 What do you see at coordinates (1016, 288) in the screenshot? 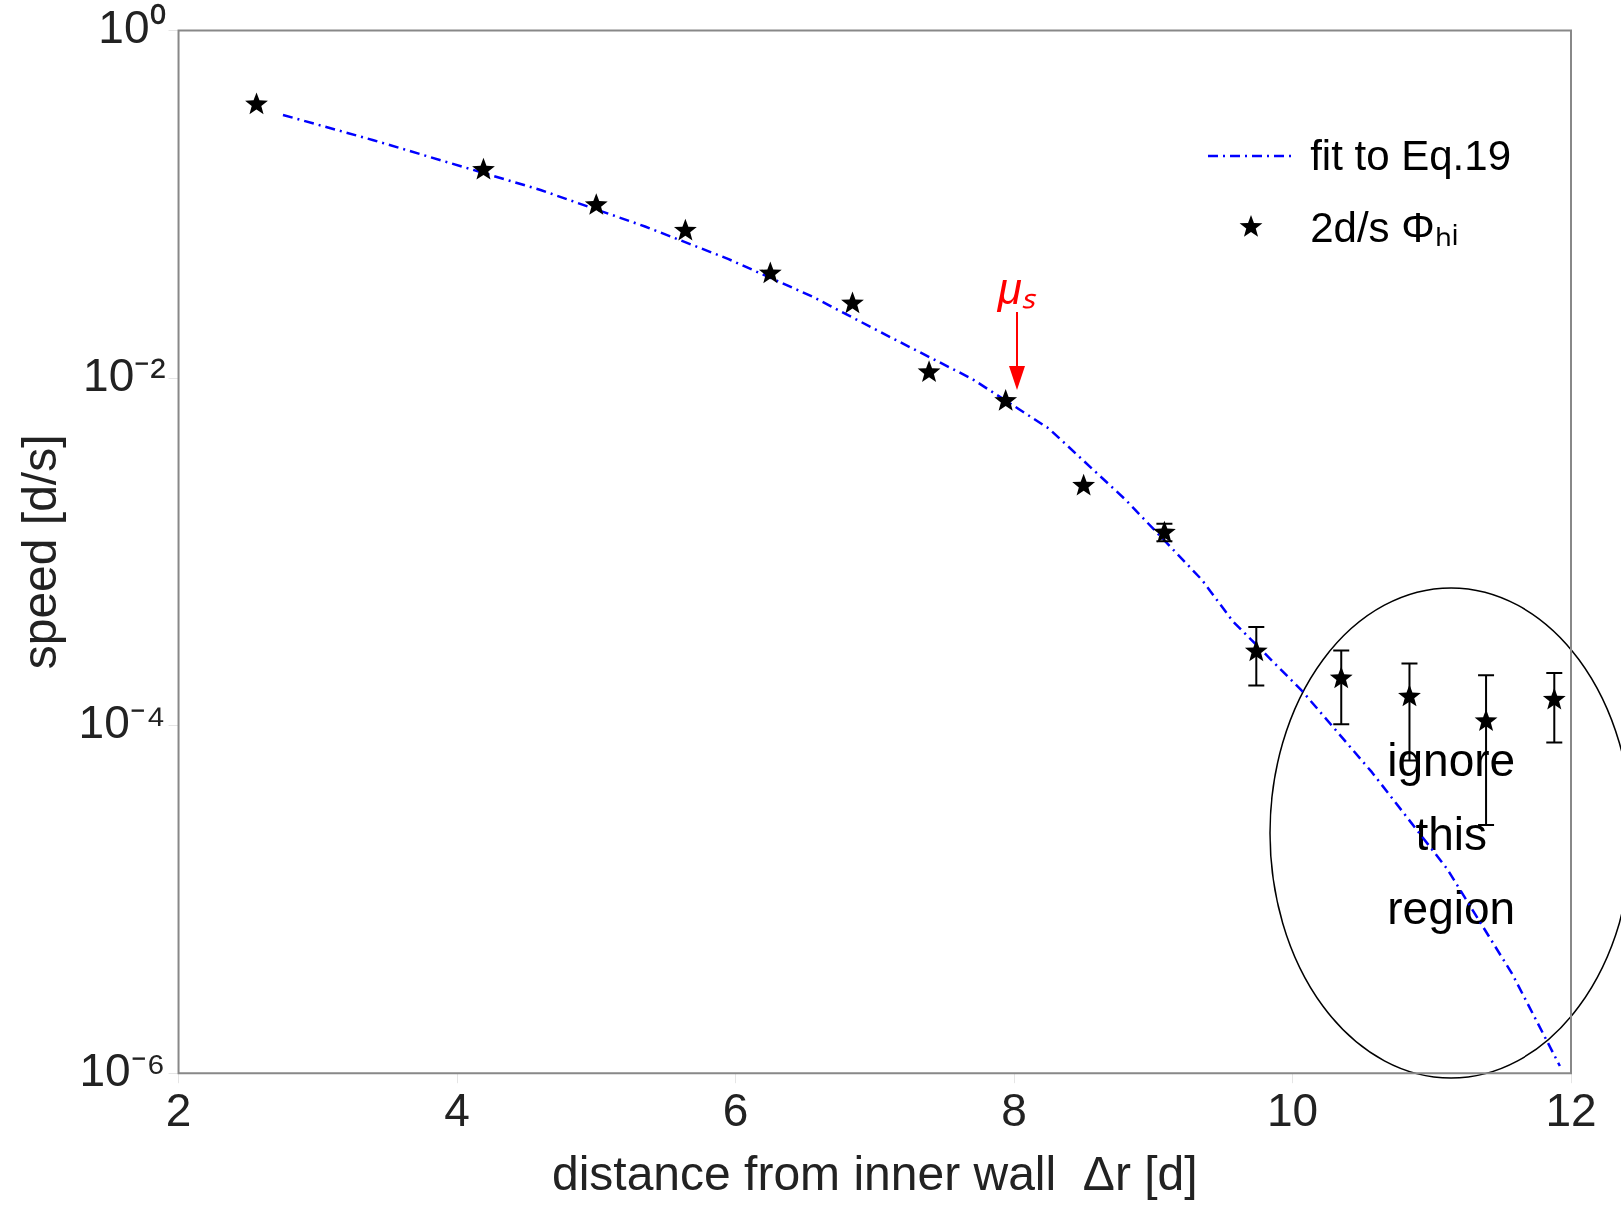
I see `annotation: μₛ` at bounding box center [1016, 288].